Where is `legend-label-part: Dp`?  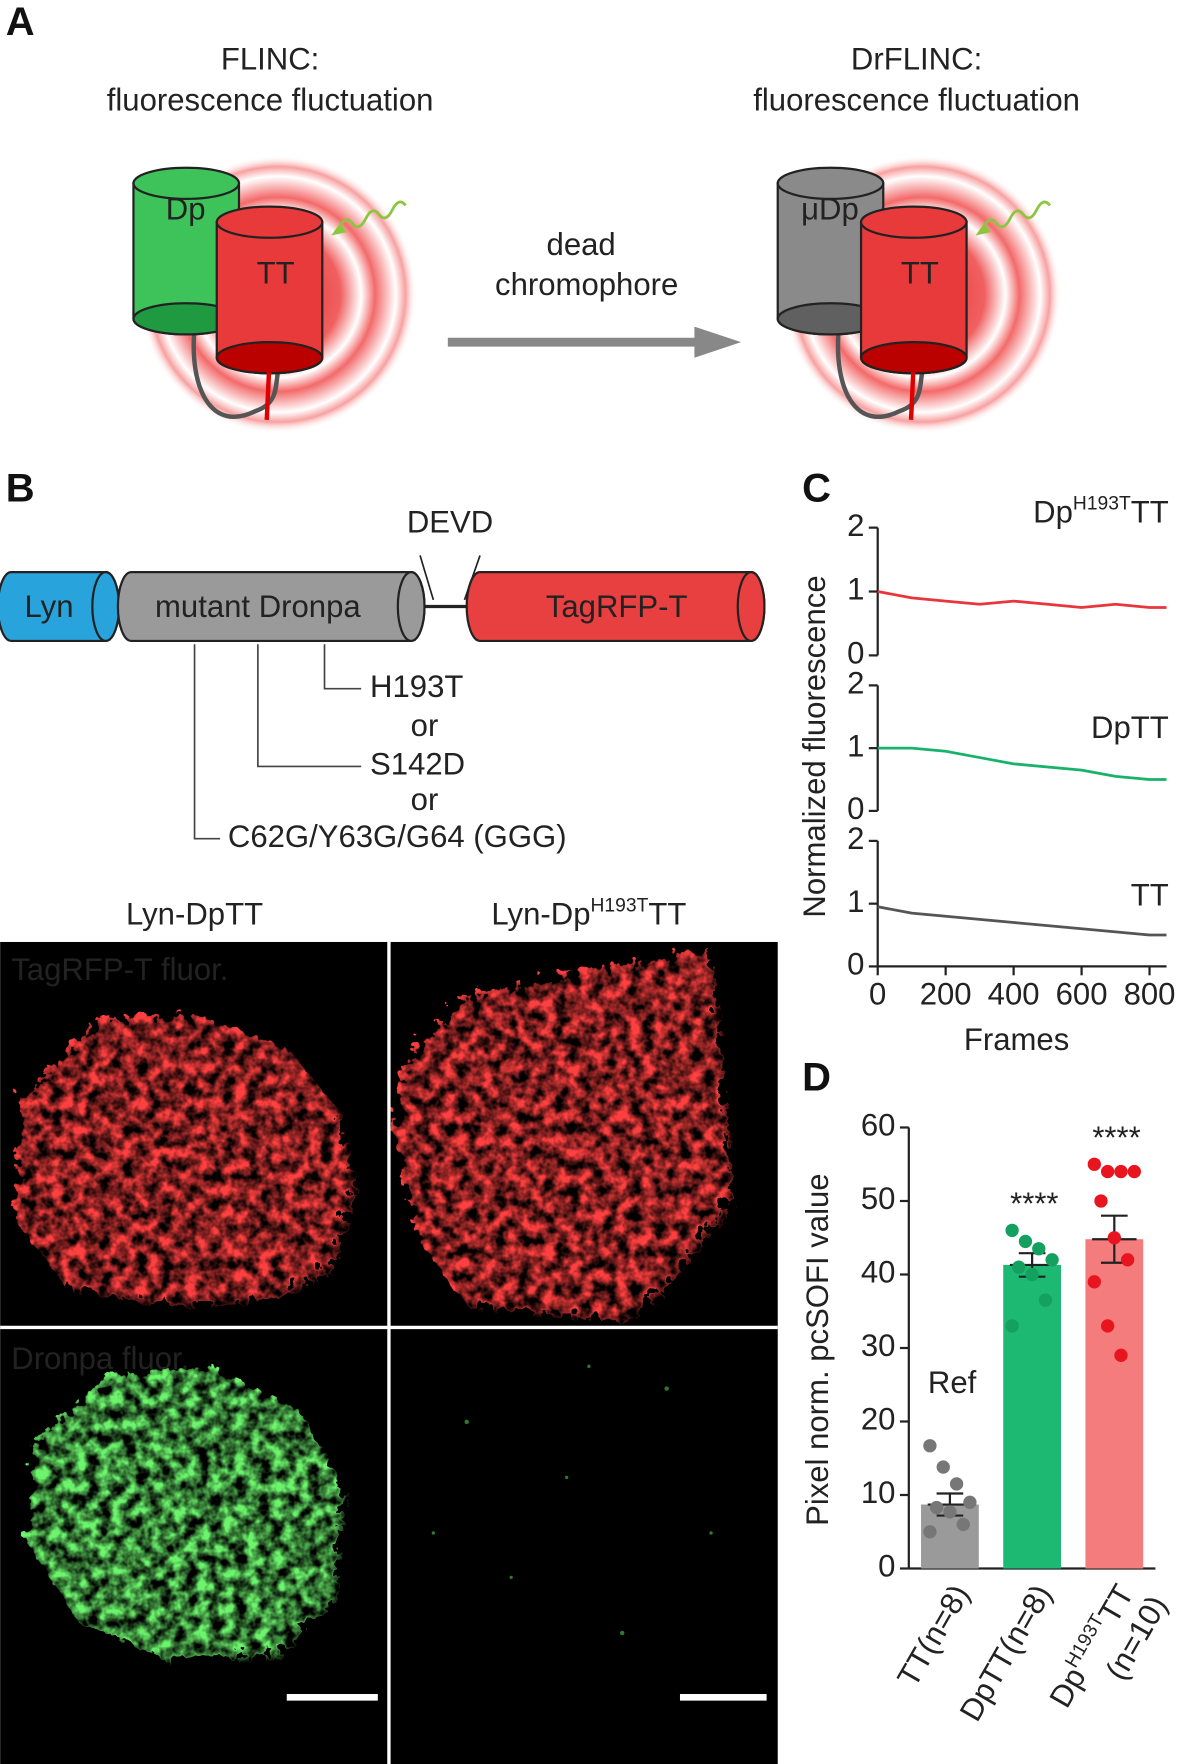 legend-label-part: Dp is located at coordinates (1053, 512).